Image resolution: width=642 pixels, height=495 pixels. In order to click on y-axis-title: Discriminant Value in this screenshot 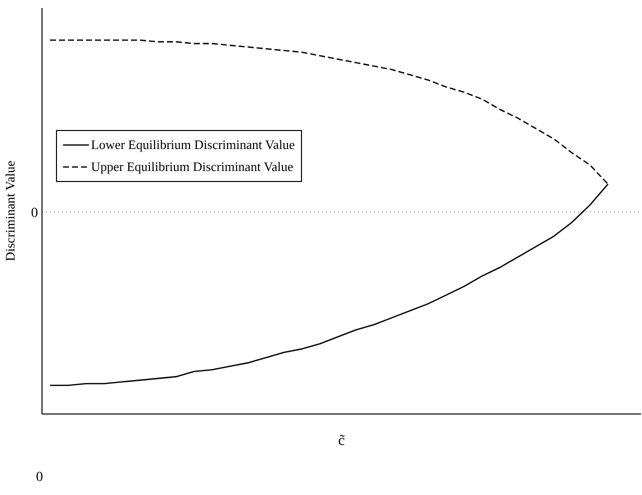, I will do `click(10, 211)`.